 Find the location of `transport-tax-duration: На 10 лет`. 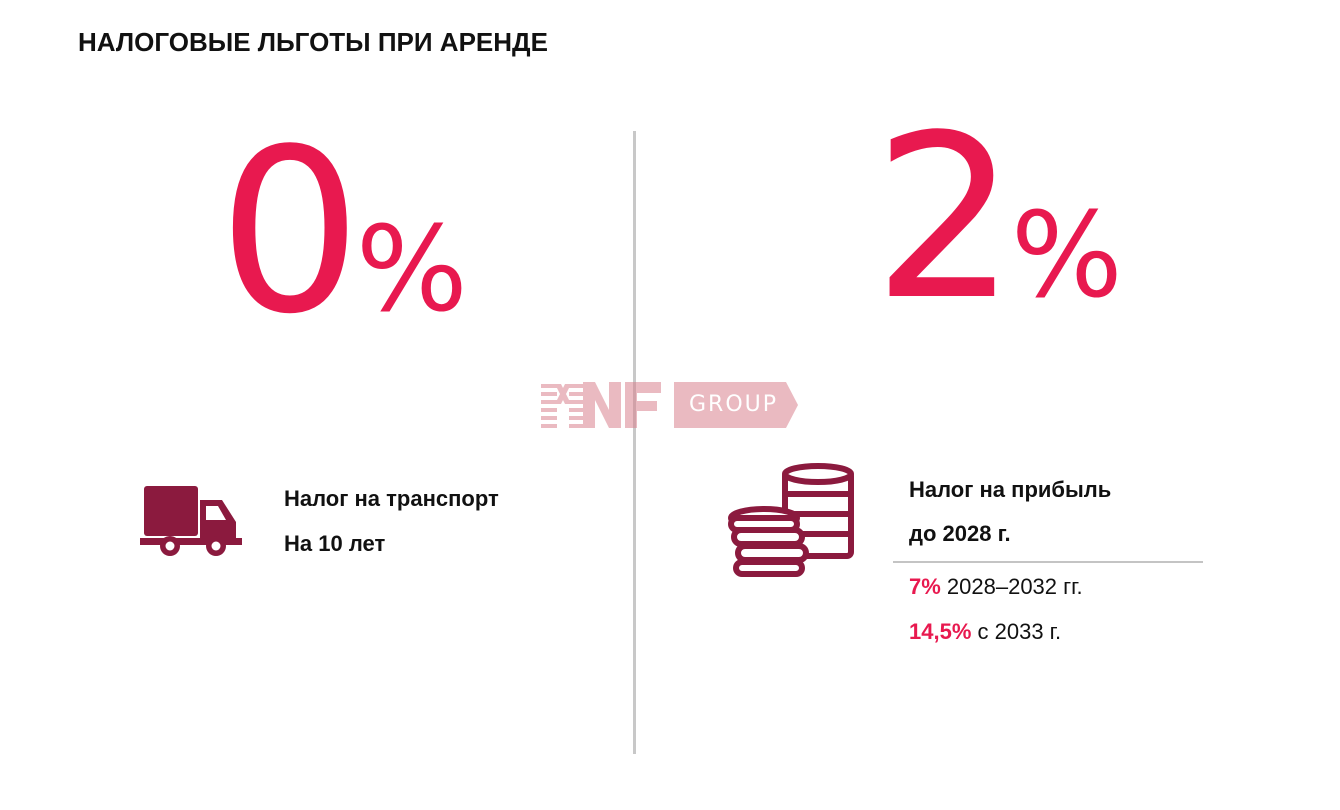

transport-tax-duration: На 10 лет is located at coordinates (335, 543).